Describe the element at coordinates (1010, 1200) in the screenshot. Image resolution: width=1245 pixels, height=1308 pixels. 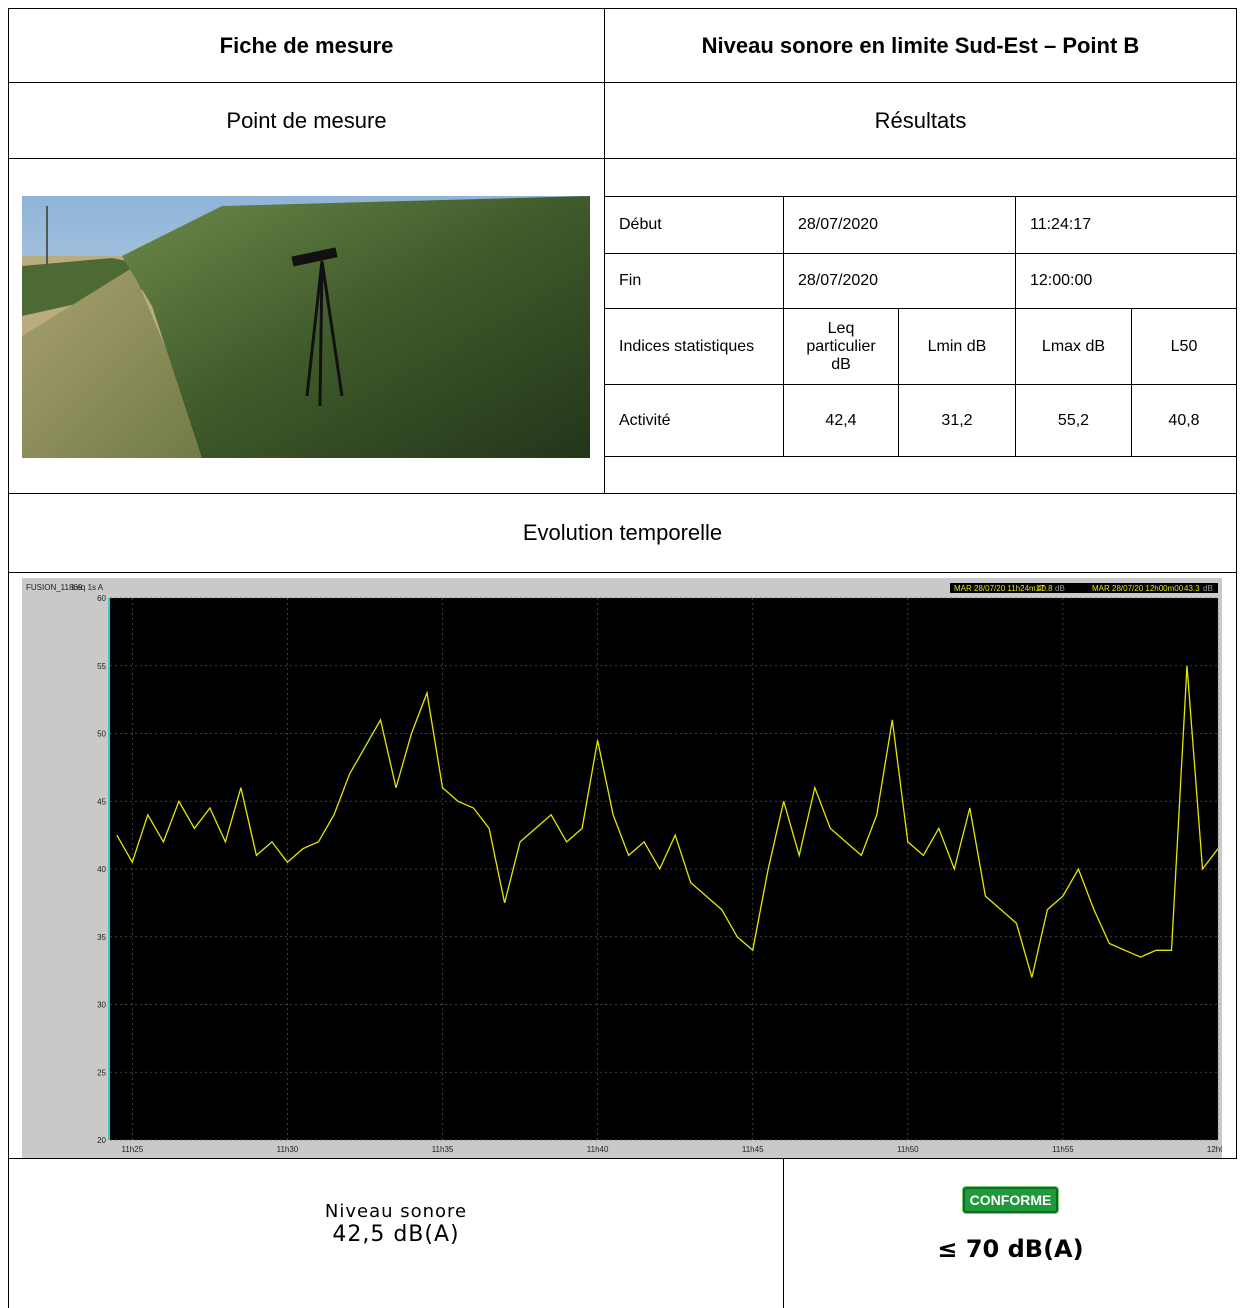
I see `status-badge: CONFORME` at that location.